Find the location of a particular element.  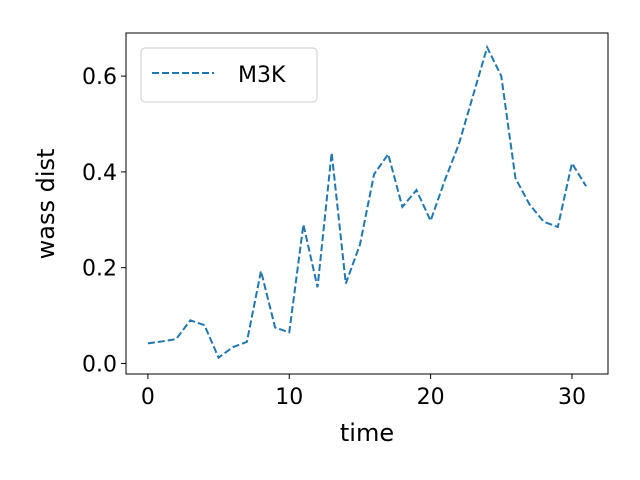

y-tick-label: 0.0 is located at coordinates (99, 364).